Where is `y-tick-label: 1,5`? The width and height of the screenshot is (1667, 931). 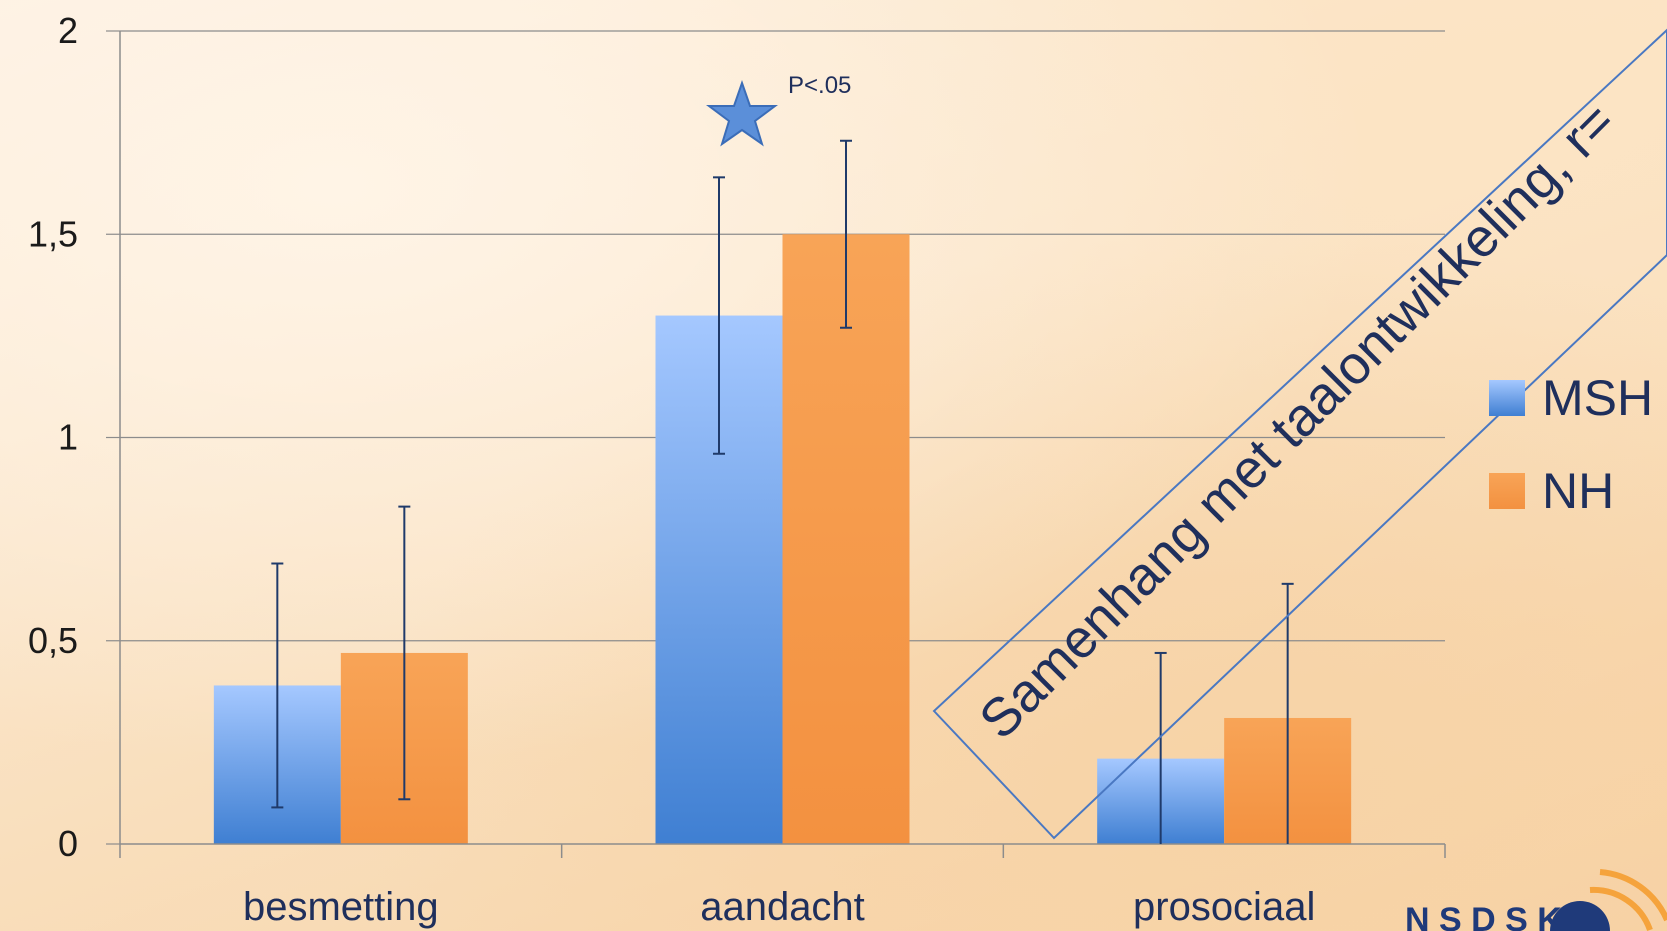 y-tick-label: 1,5 is located at coordinates (53, 233).